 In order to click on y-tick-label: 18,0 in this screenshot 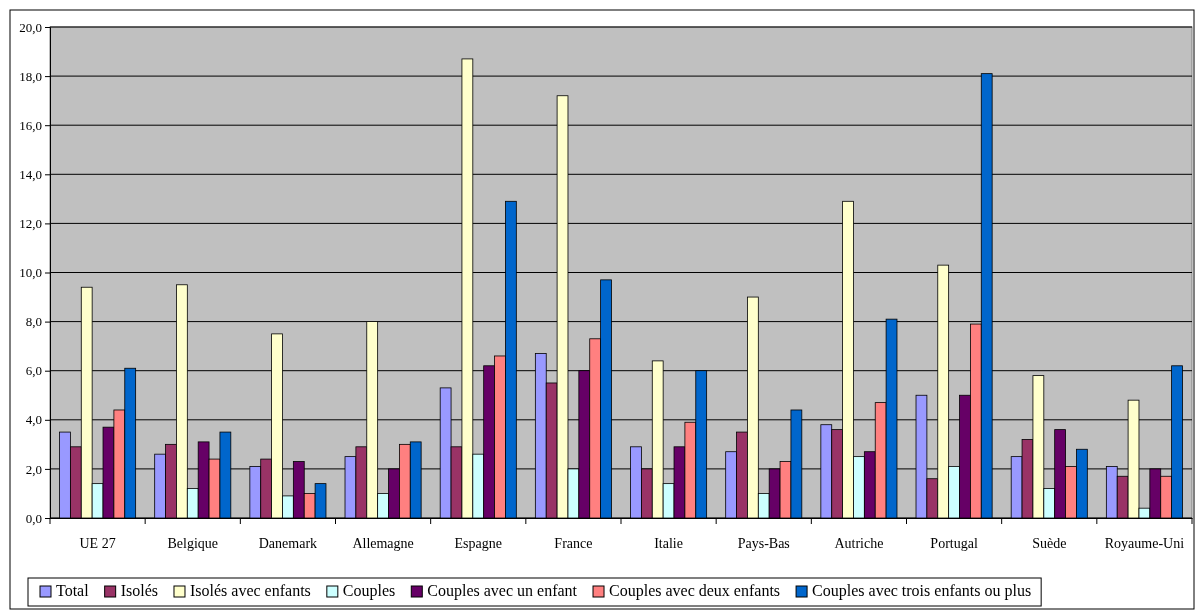, I will do `click(30, 76)`.